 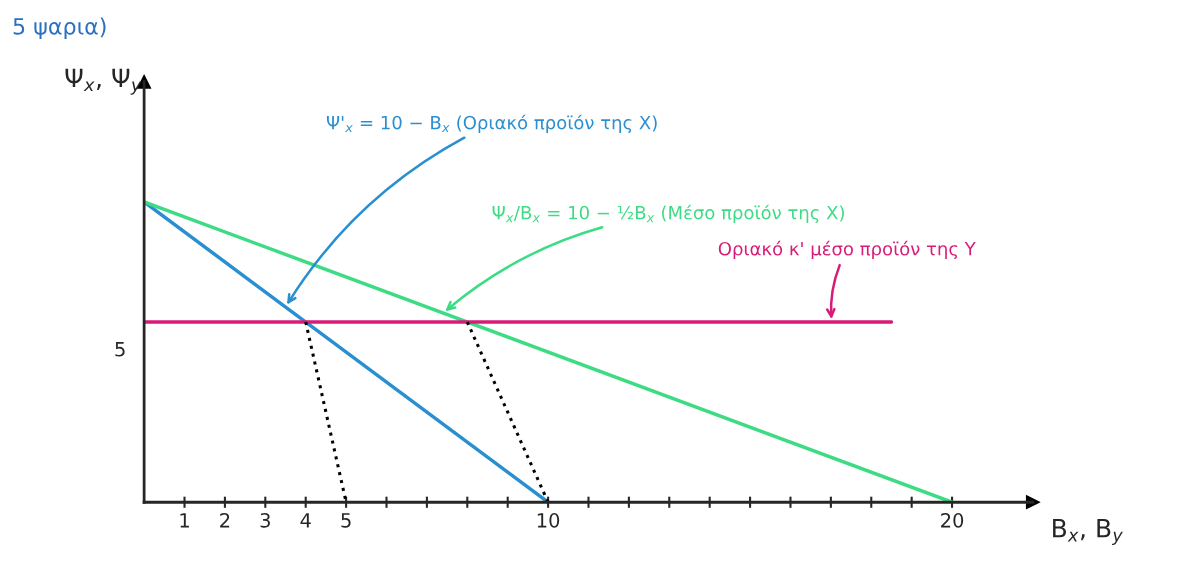 I want to click on x-tick-label: 4, so click(x=305, y=520).